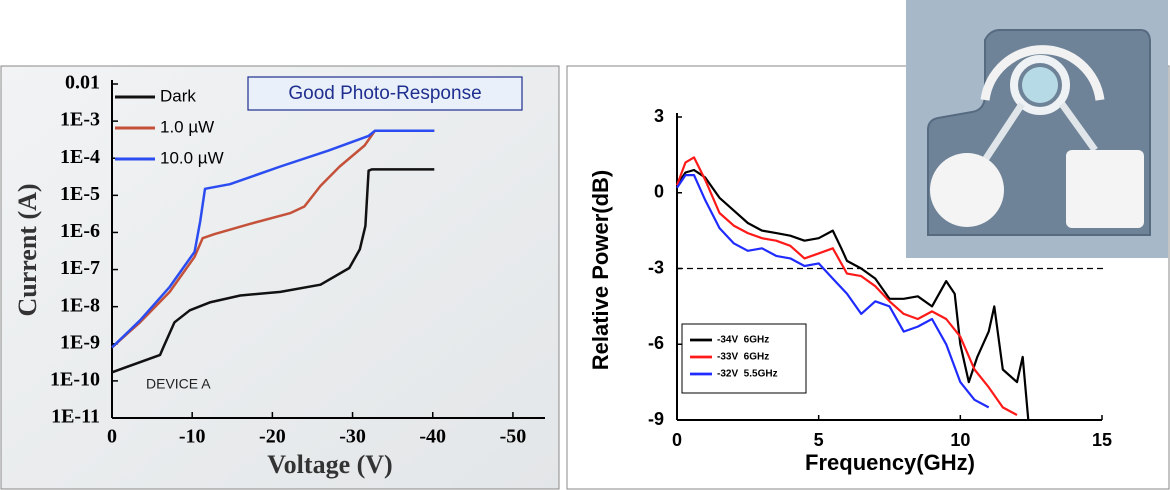 The height and width of the screenshot is (490, 1170). I want to click on annotation: DEVICE A, so click(178, 384).